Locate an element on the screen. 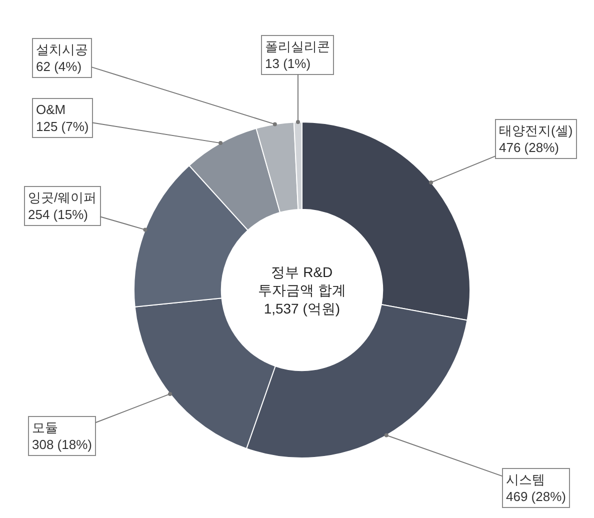 The height and width of the screenshot is (518, 594). data-label: 62 (4%) is located at coordinates (59, 66).